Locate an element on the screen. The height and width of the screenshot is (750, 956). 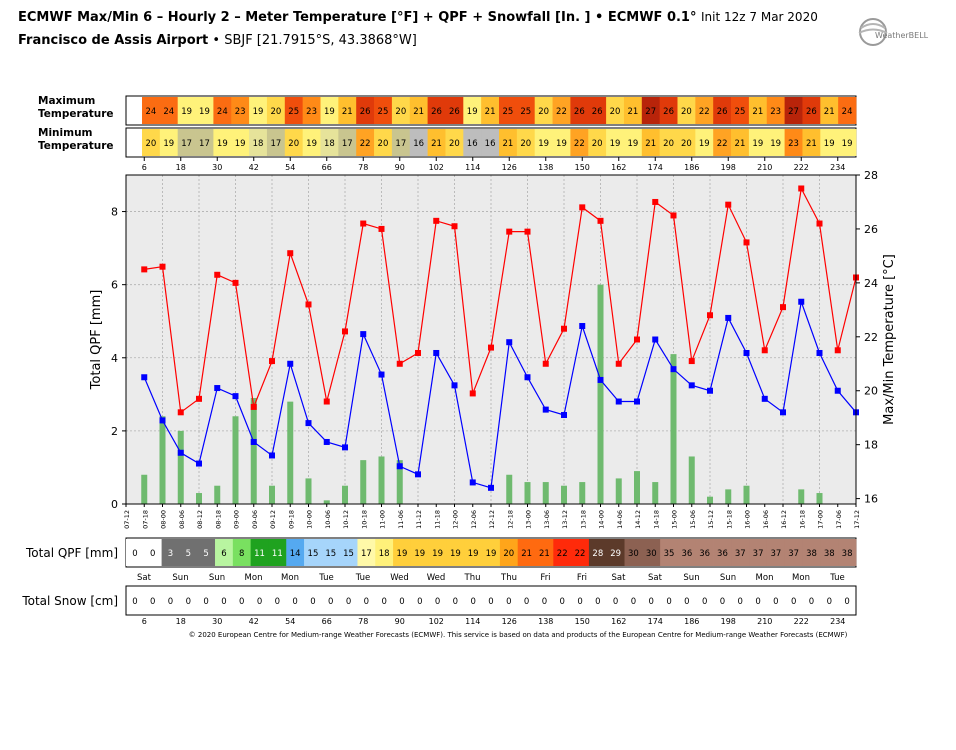
top-tick-label: 114 is located at coordinates (472, 167).